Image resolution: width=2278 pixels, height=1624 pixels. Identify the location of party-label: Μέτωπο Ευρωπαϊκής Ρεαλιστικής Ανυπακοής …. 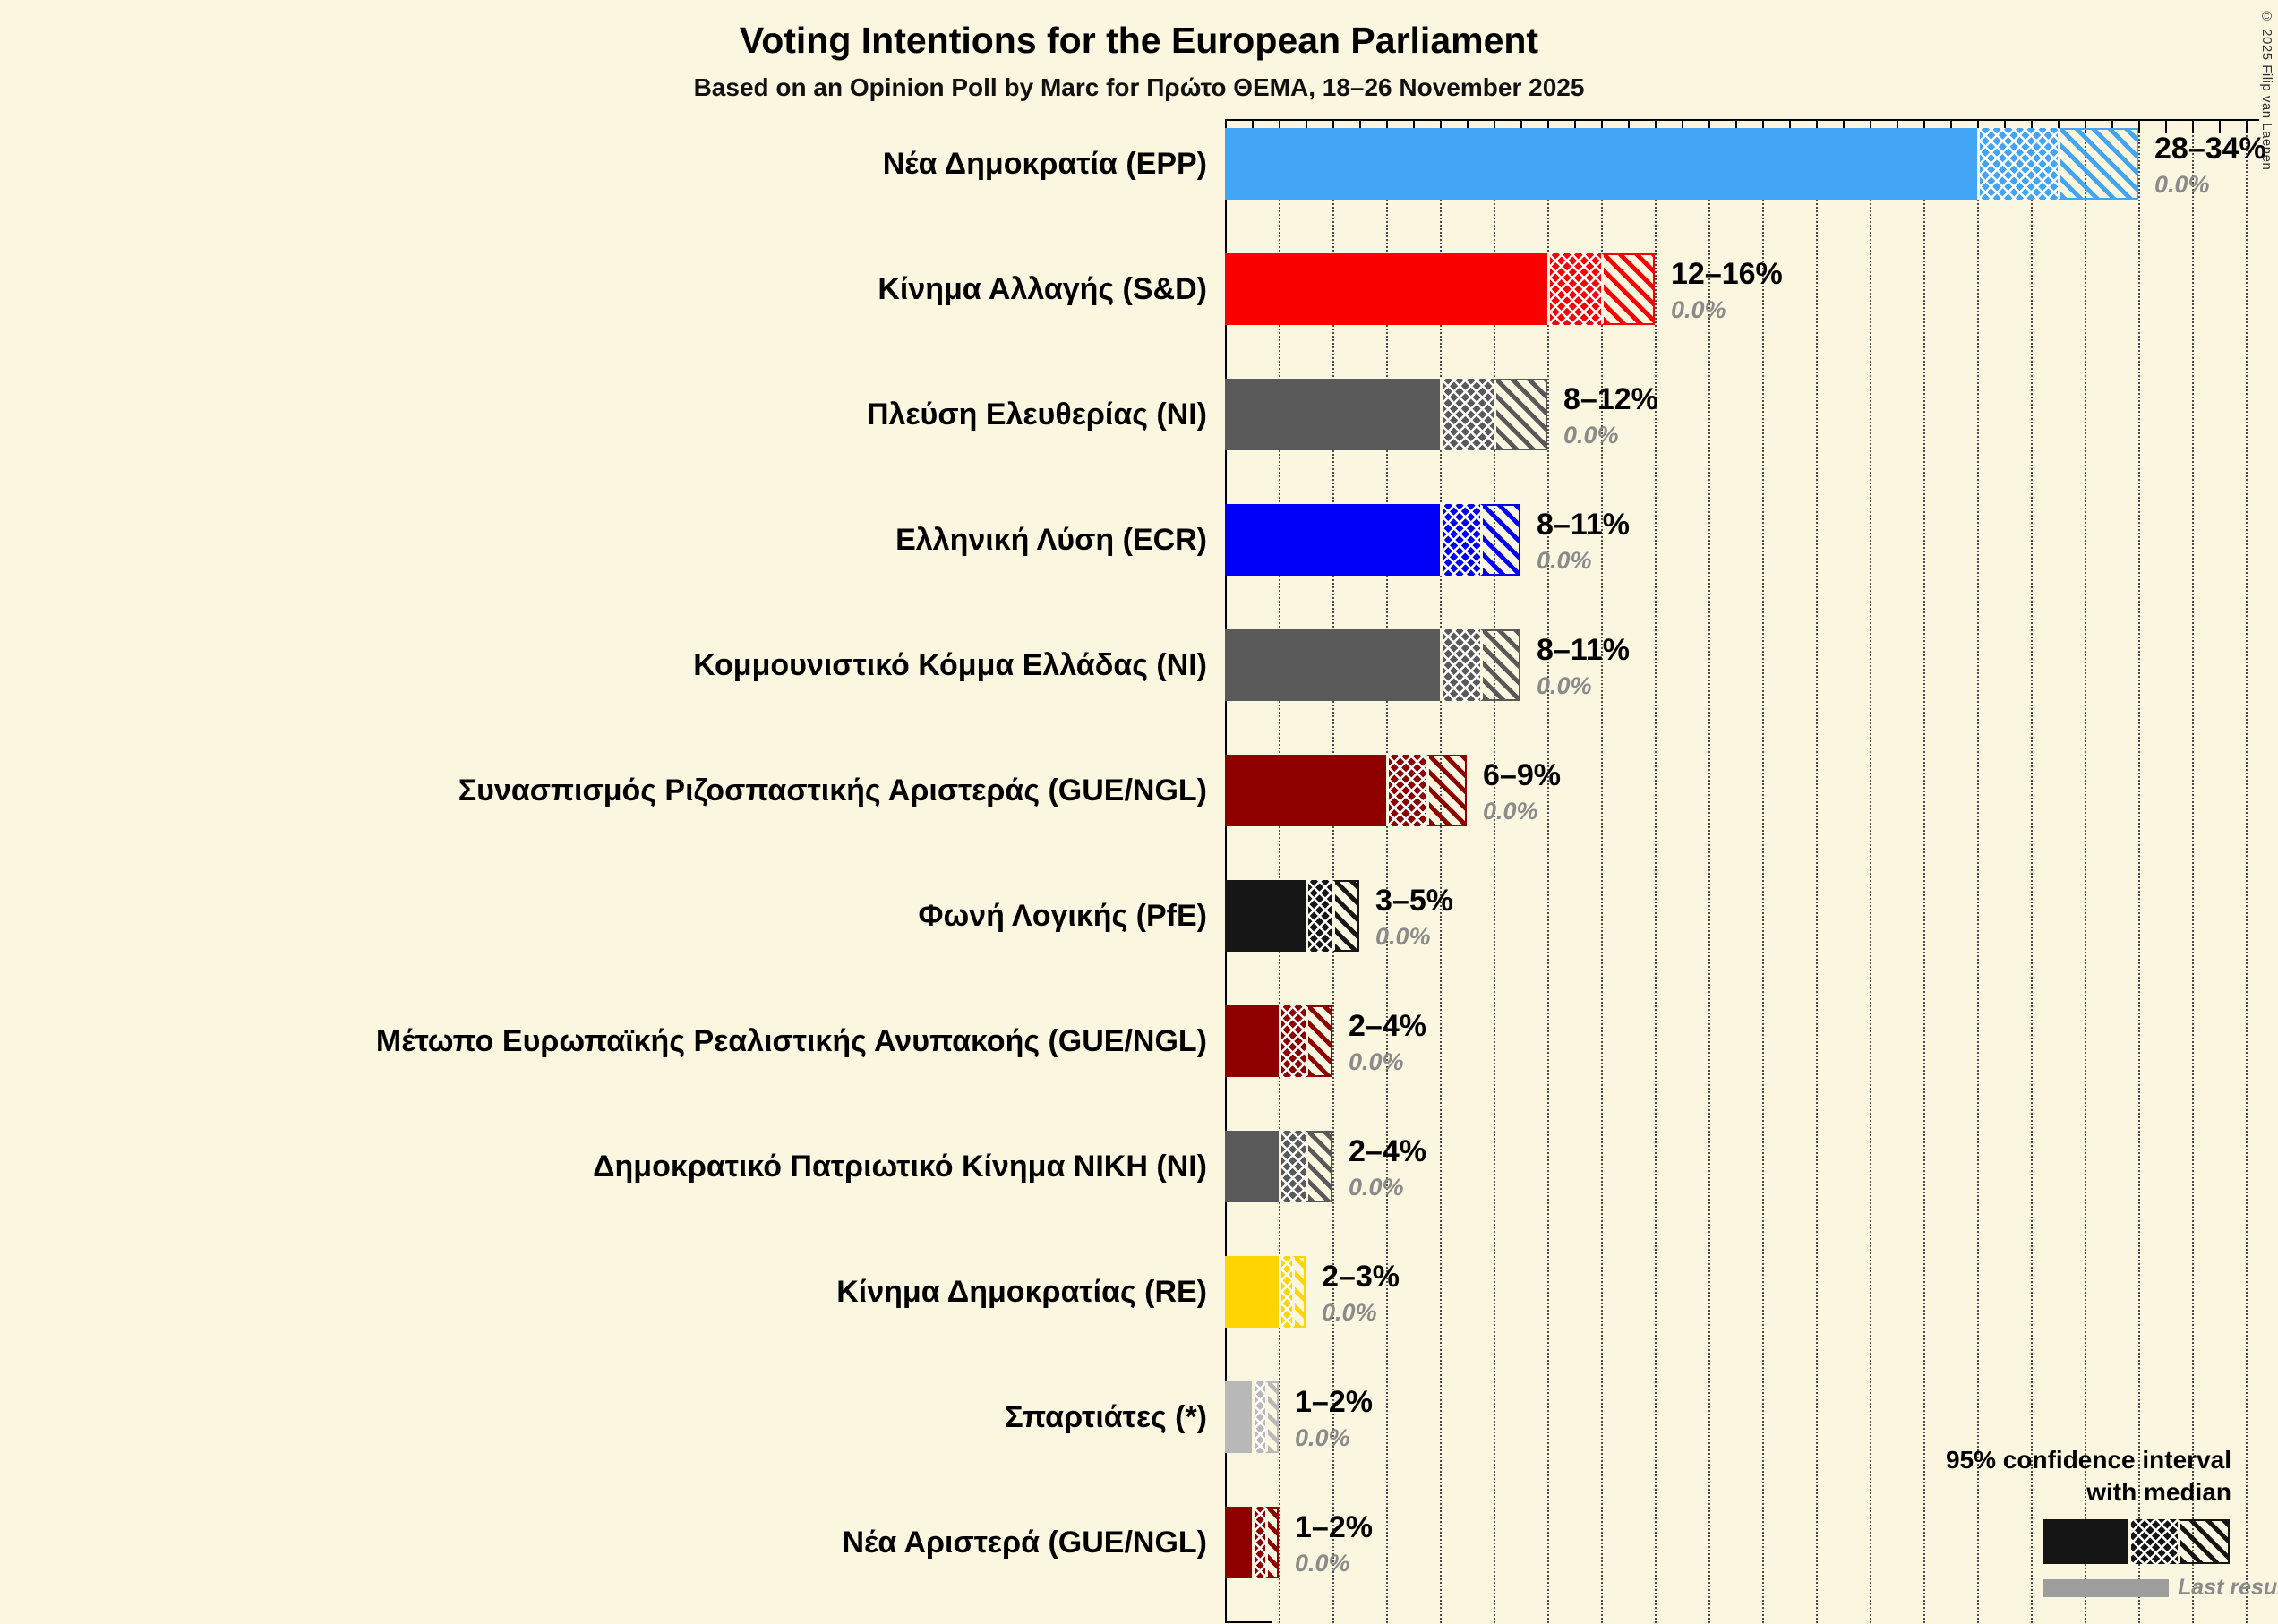
(791, 1040).